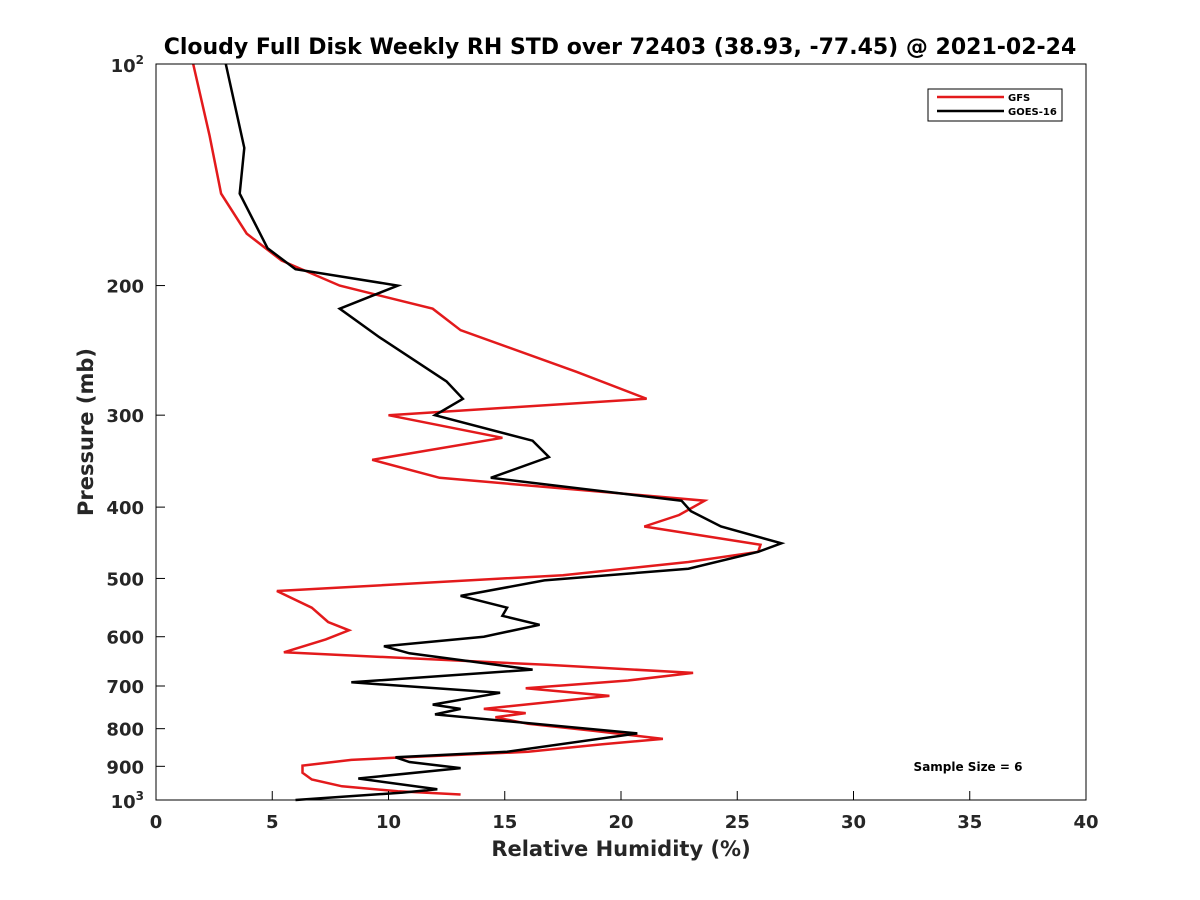  I want to click on y-tick-label: 800, so click(125, 730).